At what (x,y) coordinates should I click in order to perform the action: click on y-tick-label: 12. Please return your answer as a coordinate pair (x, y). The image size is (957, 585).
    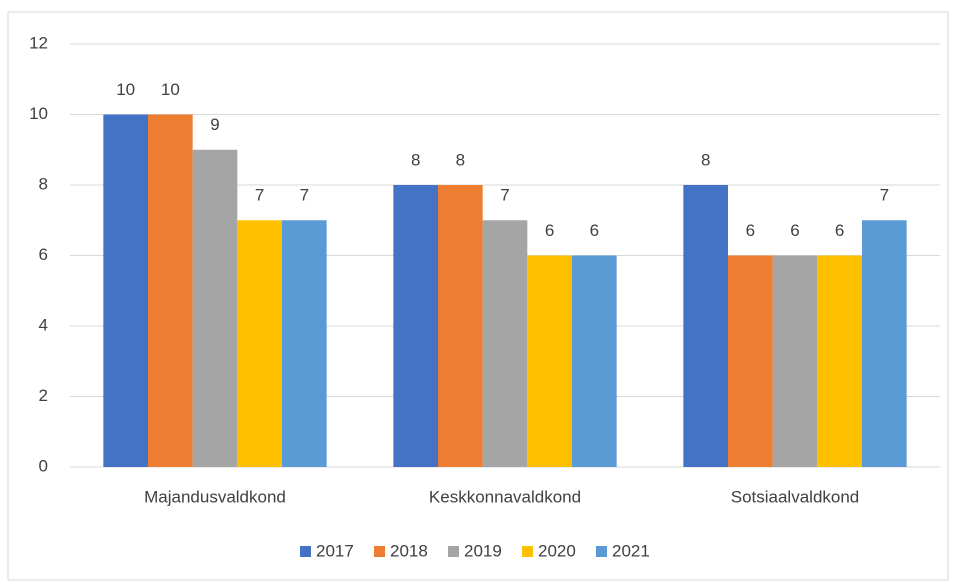
    Looking at the image, I should click on (38, 42).